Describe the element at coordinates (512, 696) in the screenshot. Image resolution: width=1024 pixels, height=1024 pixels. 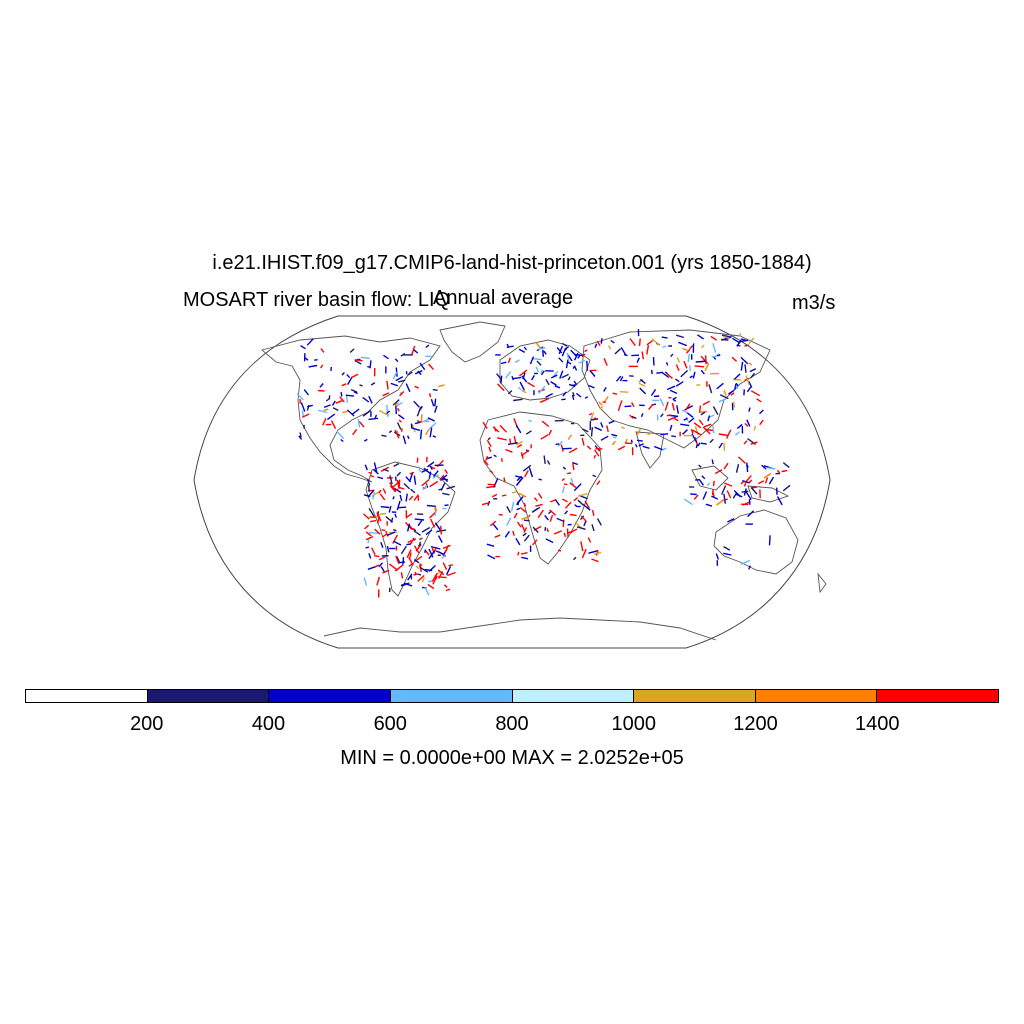
I see `colorbar` at that location.